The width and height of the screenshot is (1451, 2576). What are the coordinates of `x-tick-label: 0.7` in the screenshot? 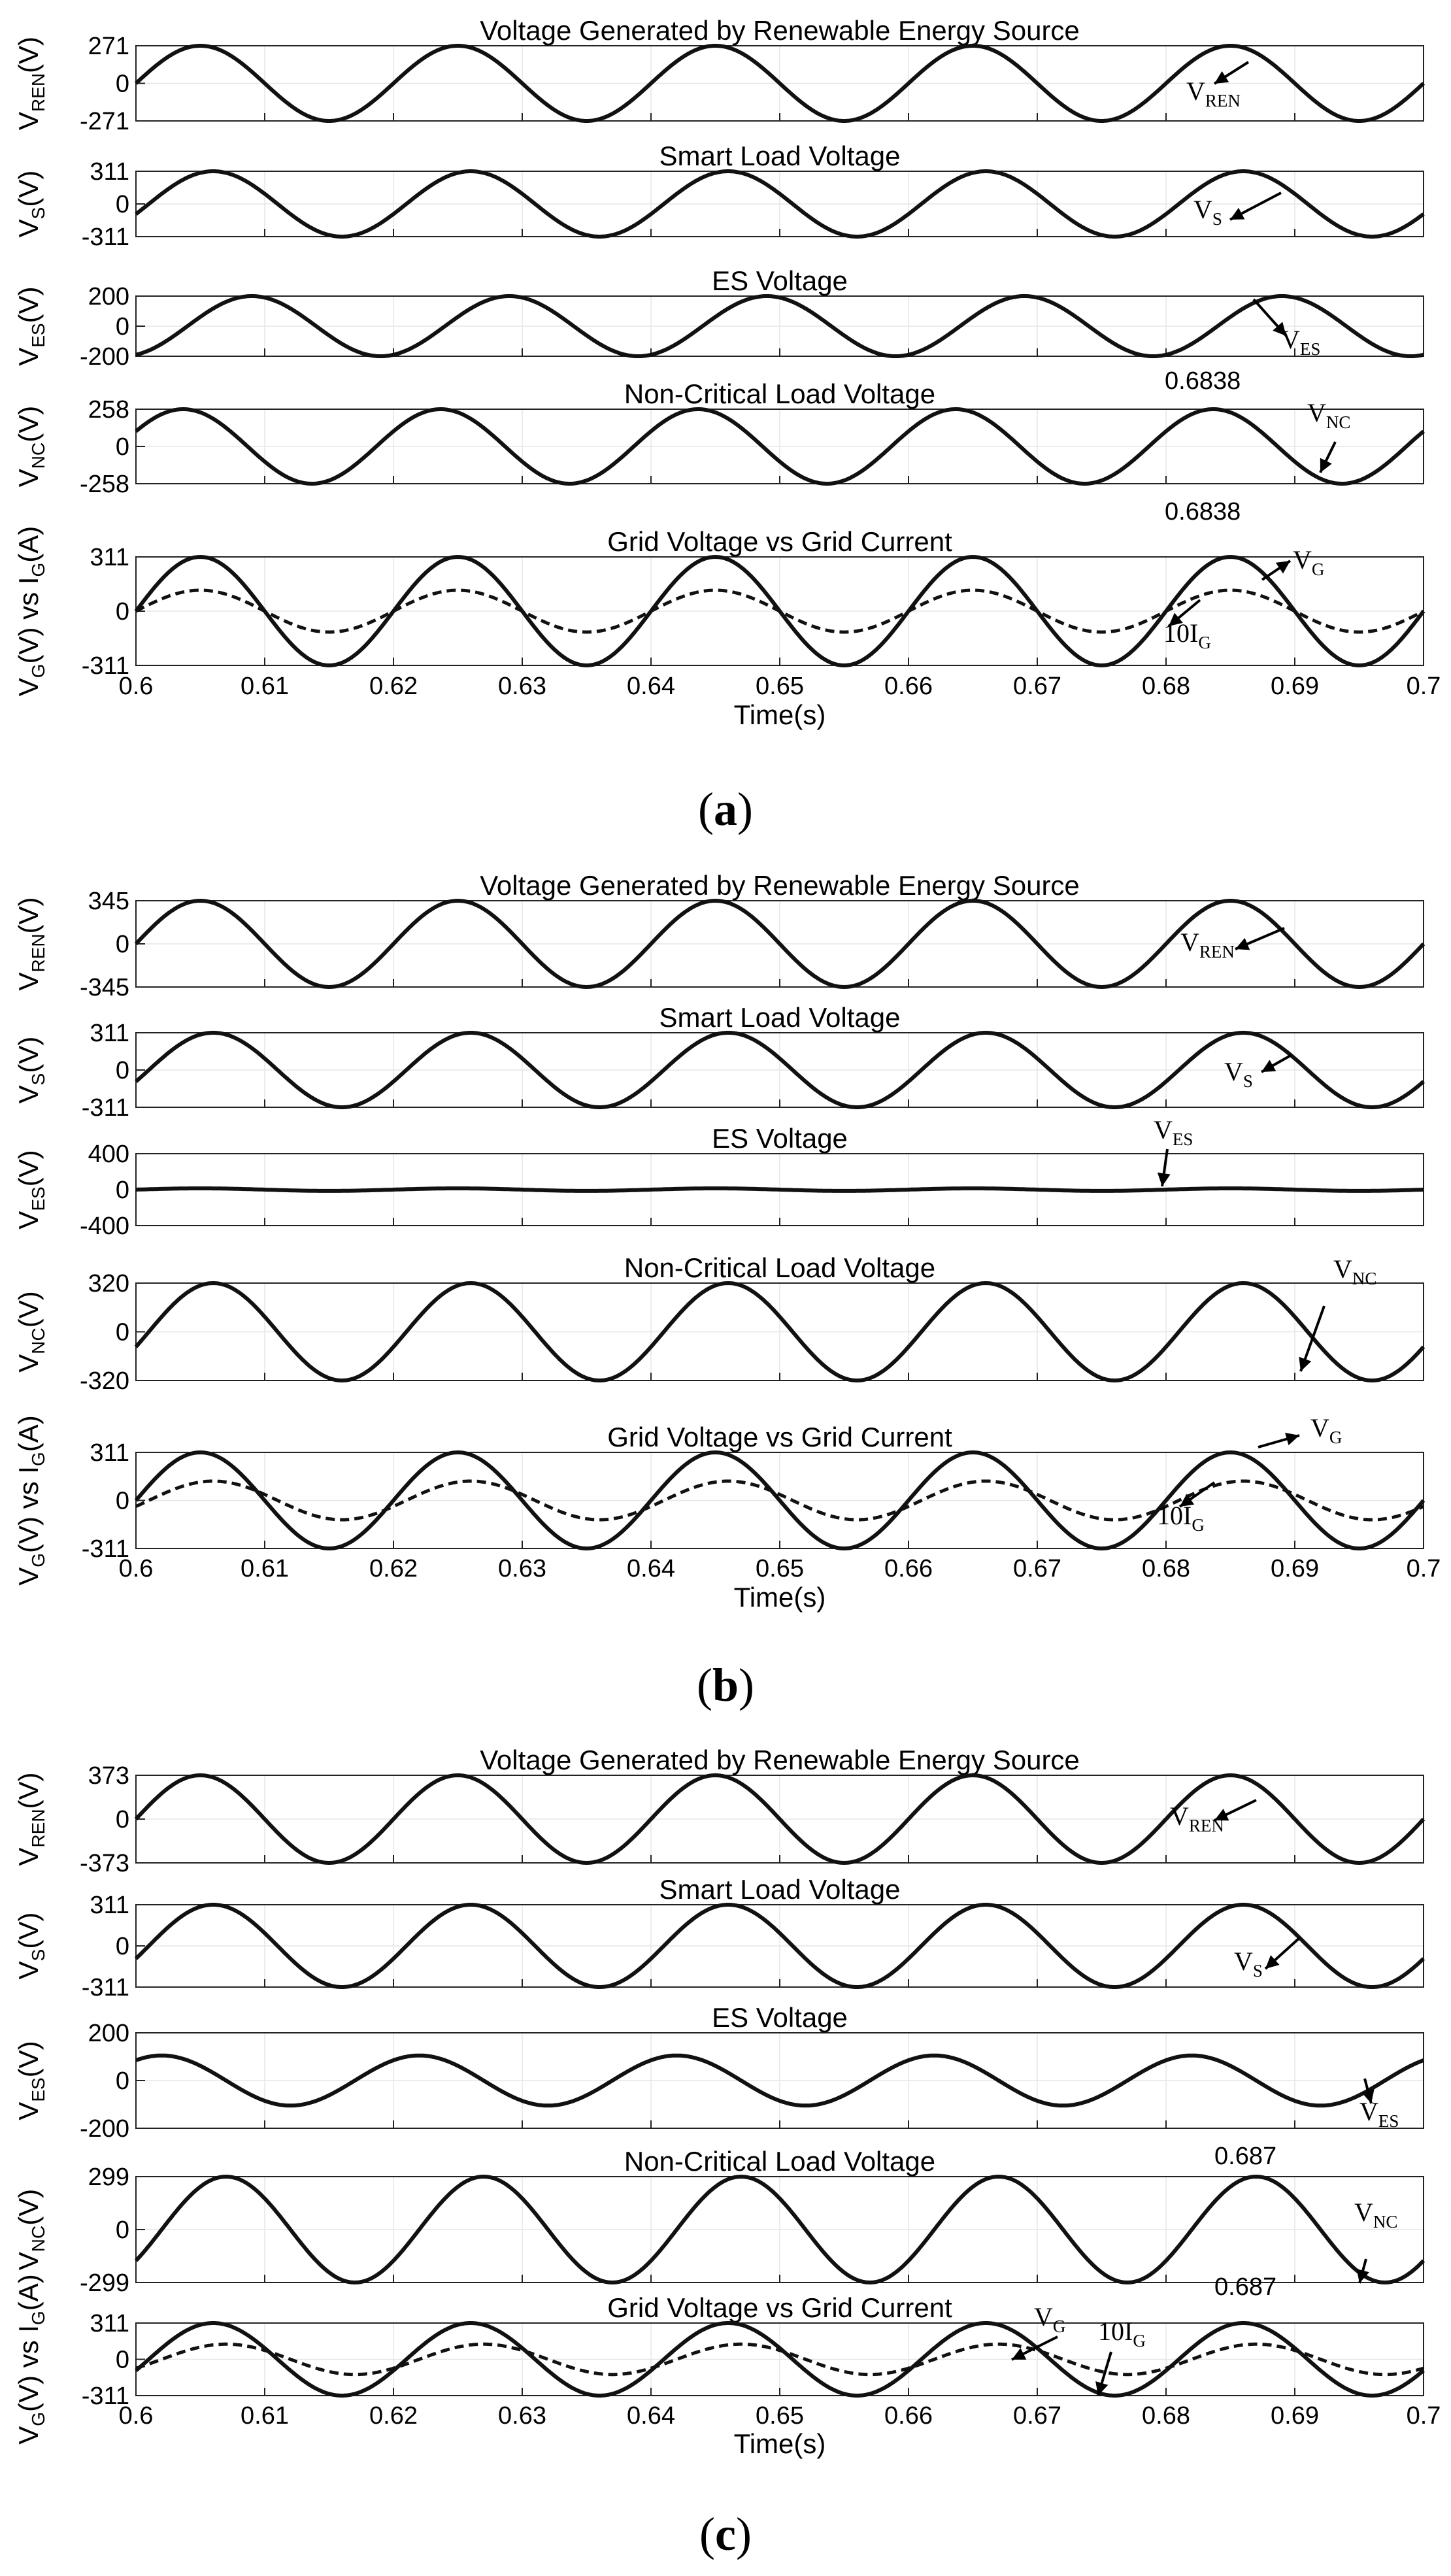 It's located at (1424, 687).